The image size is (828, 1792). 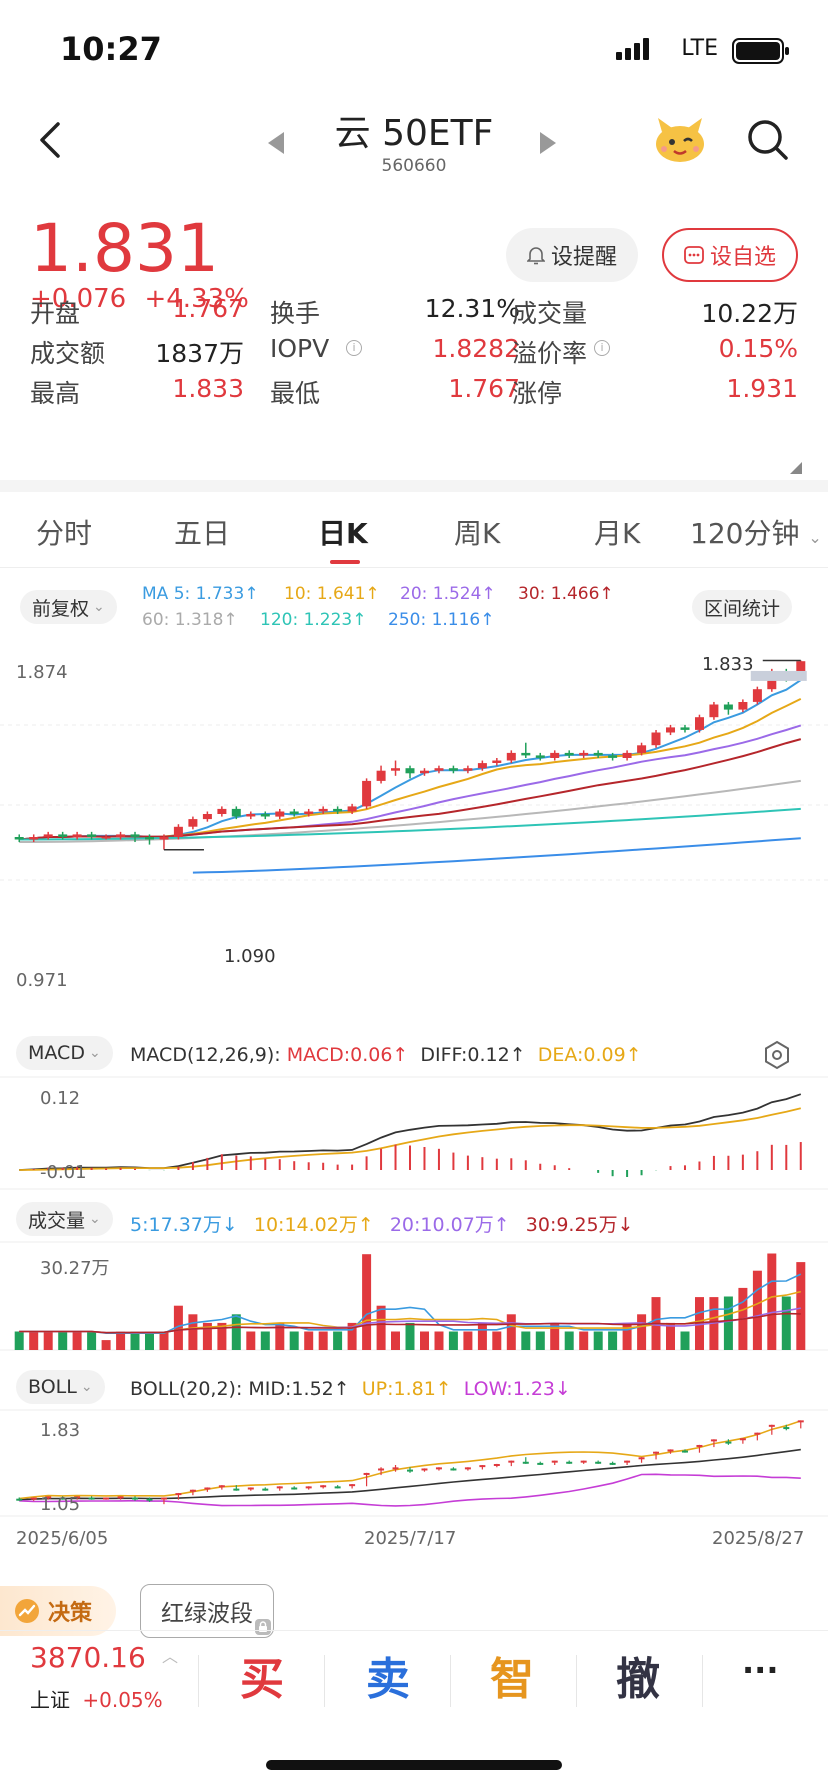 I want to click on prev-stock-icon, so click(x=276, y=143).